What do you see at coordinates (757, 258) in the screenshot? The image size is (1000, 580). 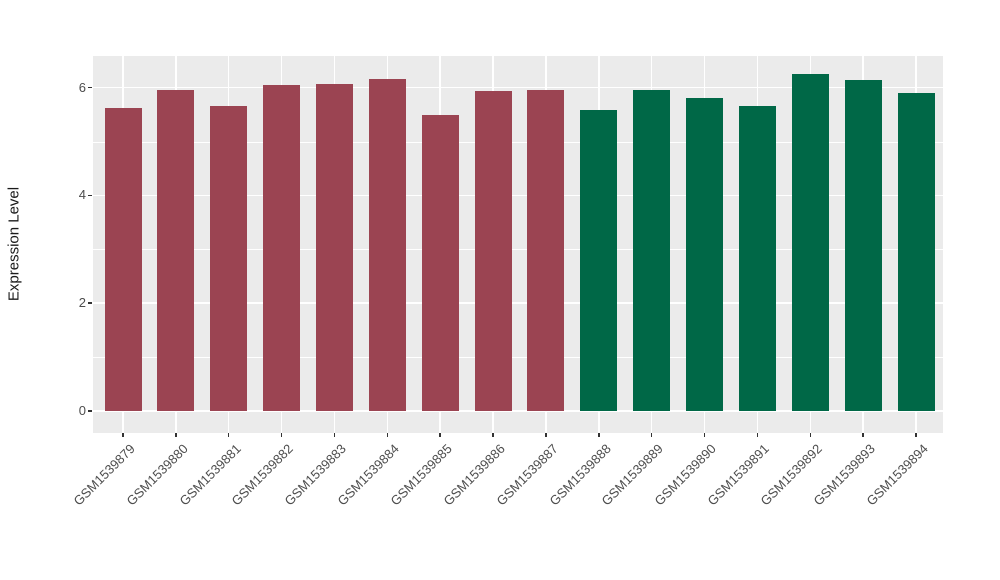 I see `bar-GSM1539891` at bounding box center [757, 258].